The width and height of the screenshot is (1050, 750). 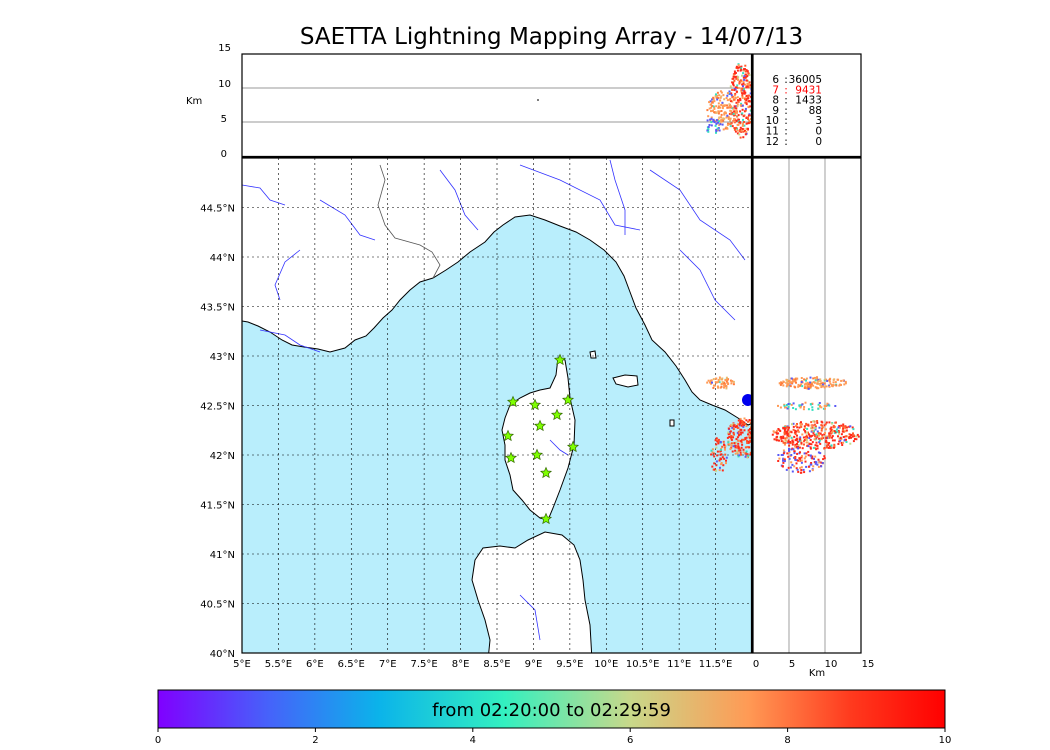 I want to click on country-border, so click(x=409, y=221).